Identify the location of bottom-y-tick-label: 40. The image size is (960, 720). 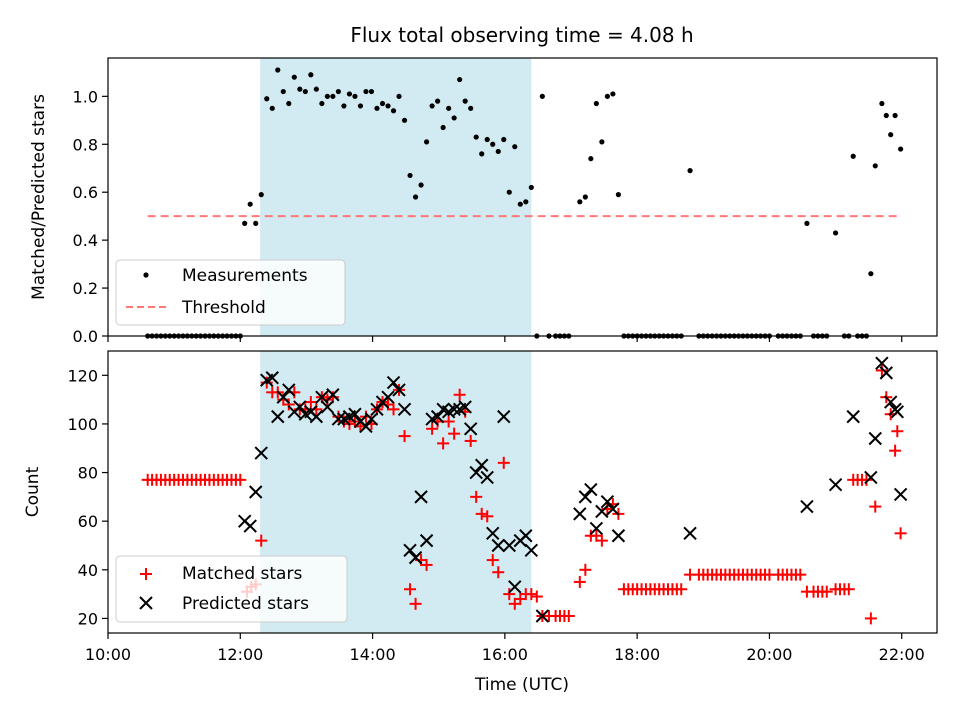
(88, 570).